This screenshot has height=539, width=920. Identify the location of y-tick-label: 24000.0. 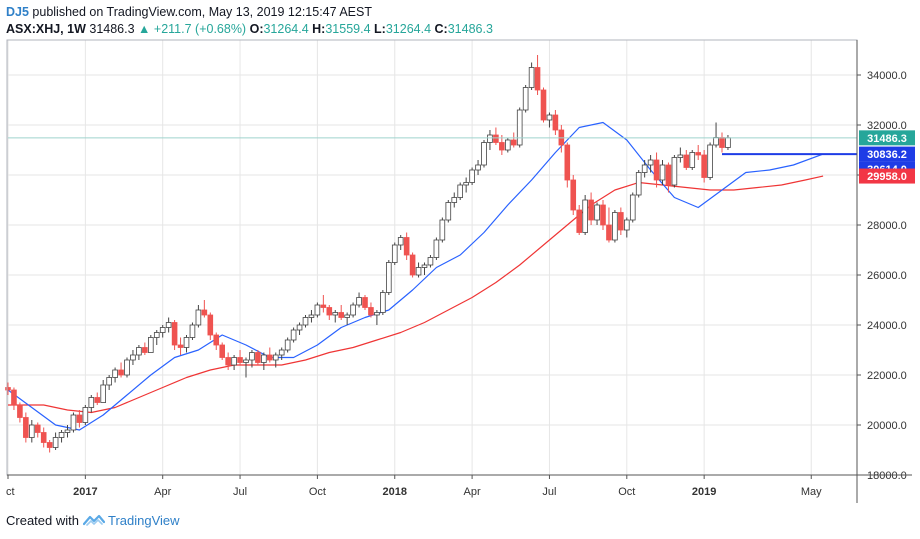
(887, 326).